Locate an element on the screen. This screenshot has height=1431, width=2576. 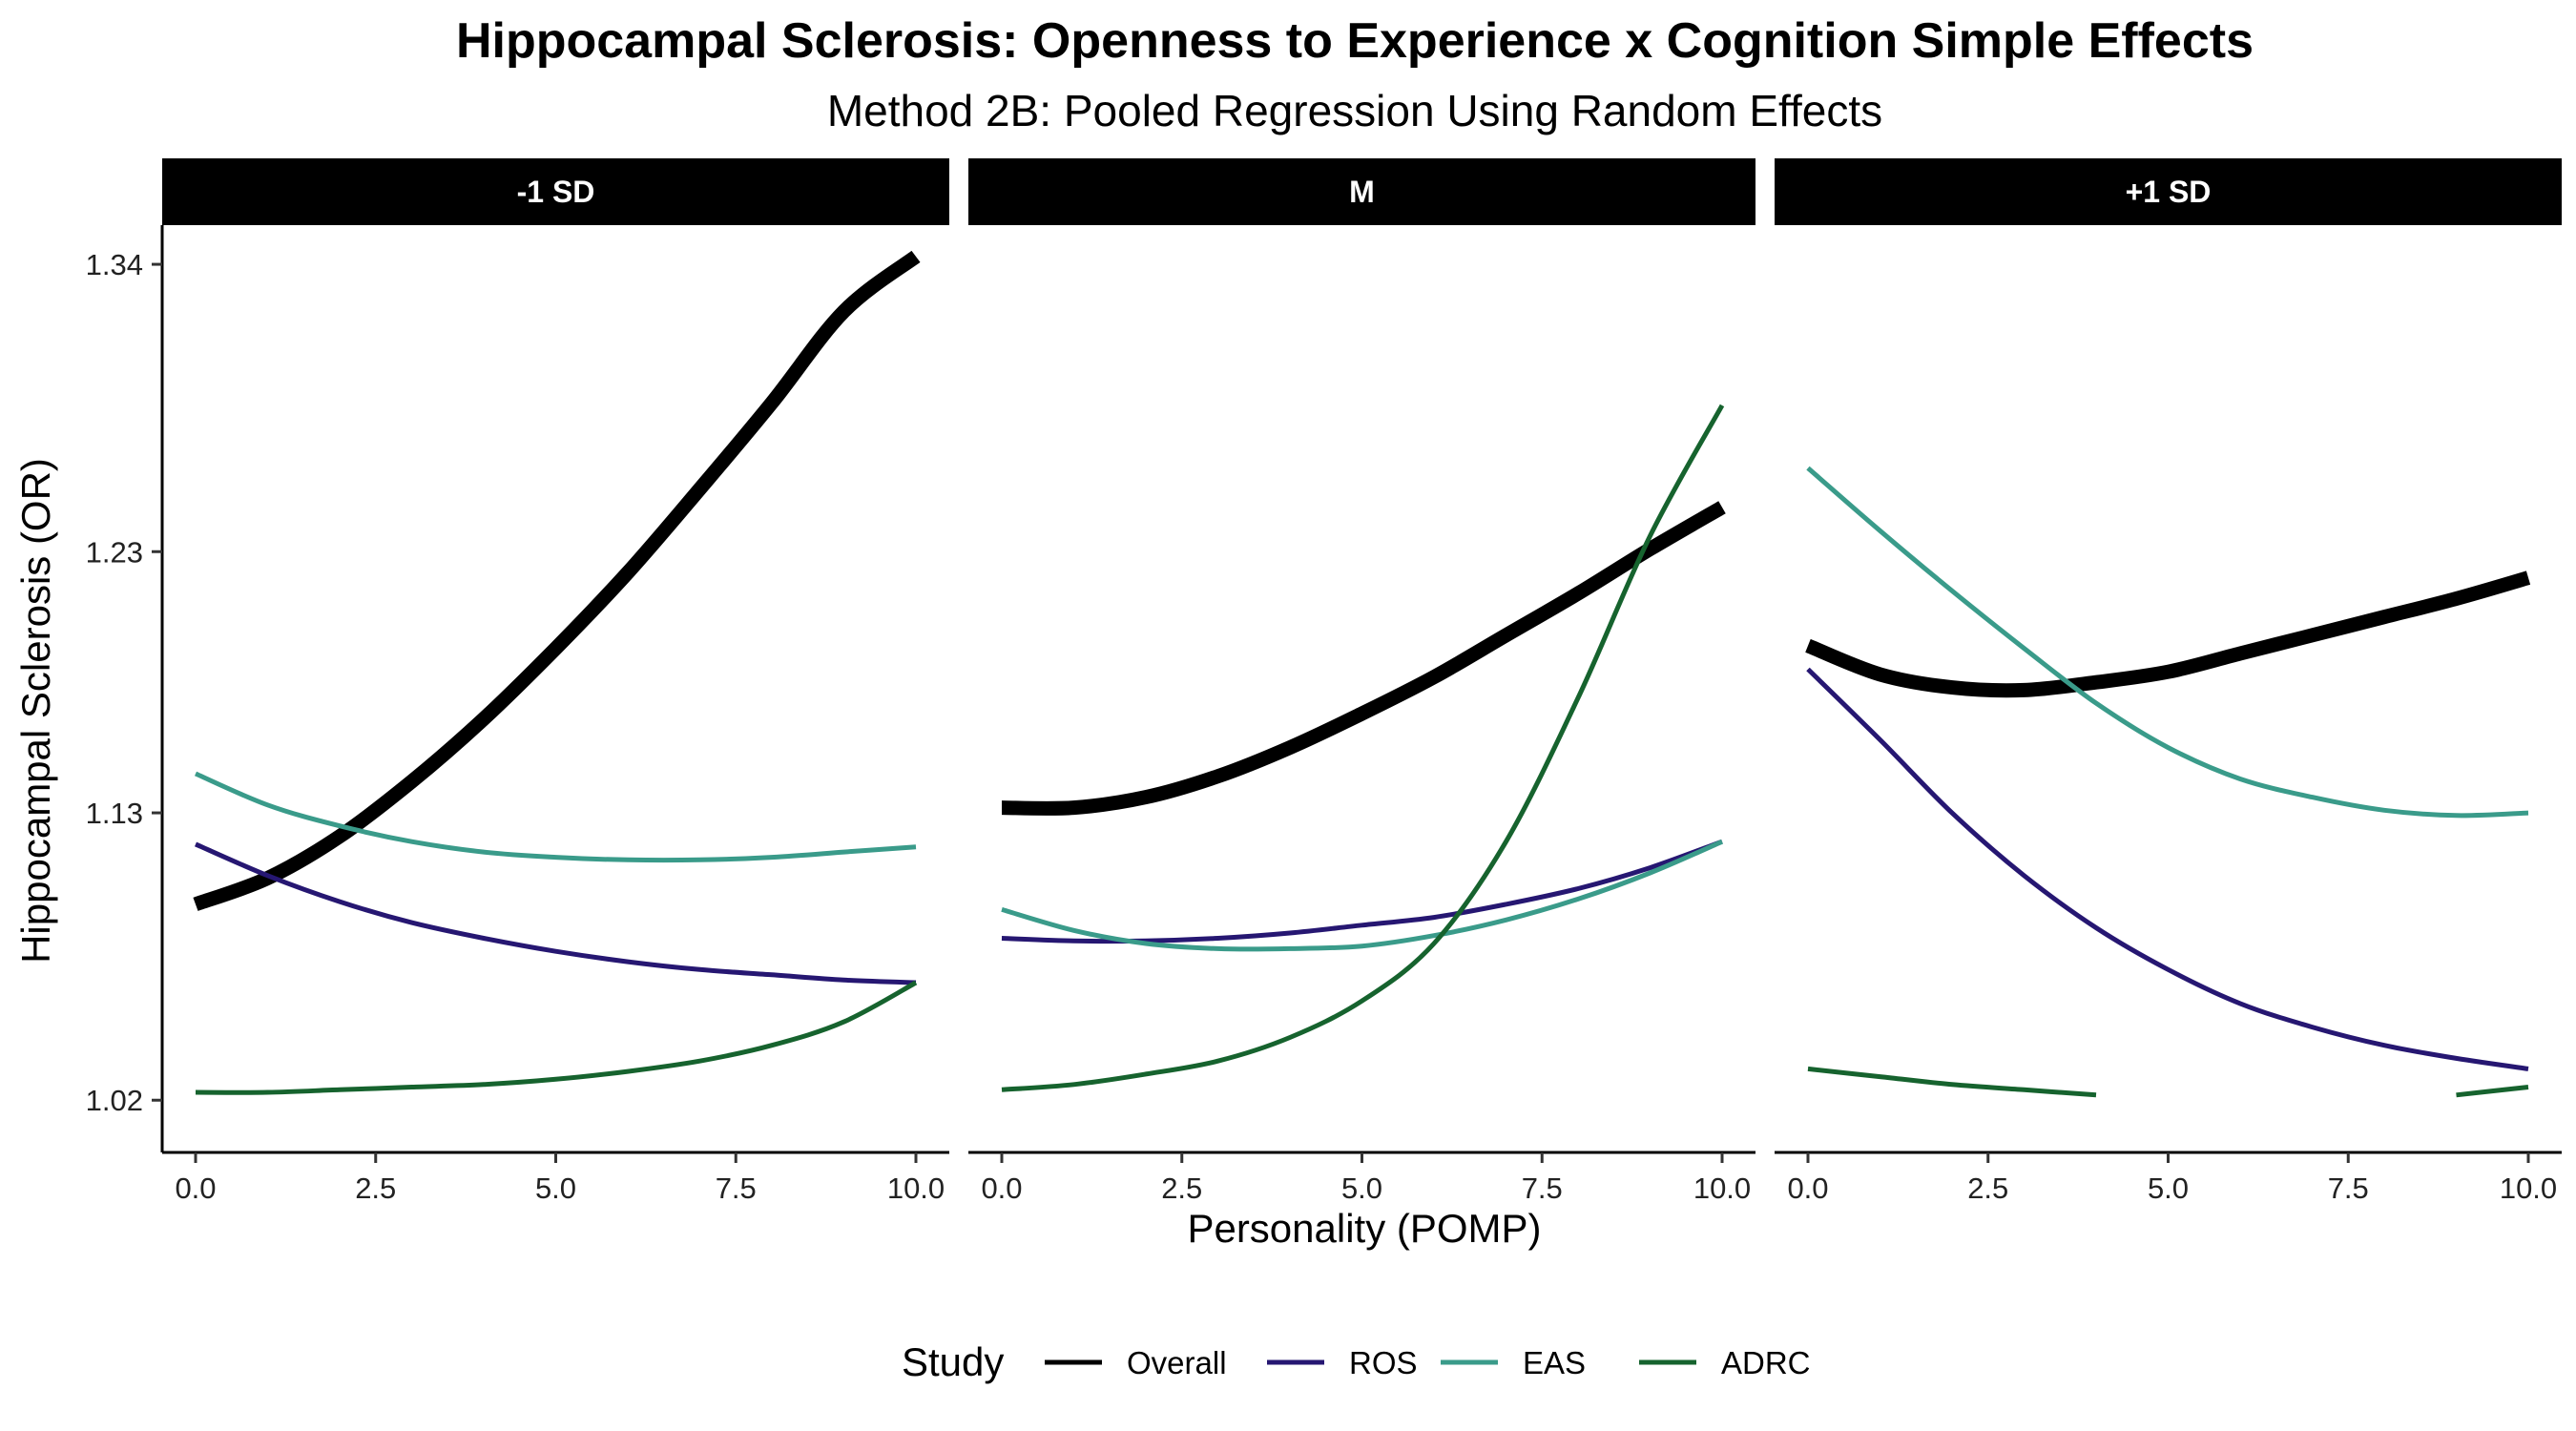
legend-label-adrc: ADRC is located at coordinates (1766, 1362).